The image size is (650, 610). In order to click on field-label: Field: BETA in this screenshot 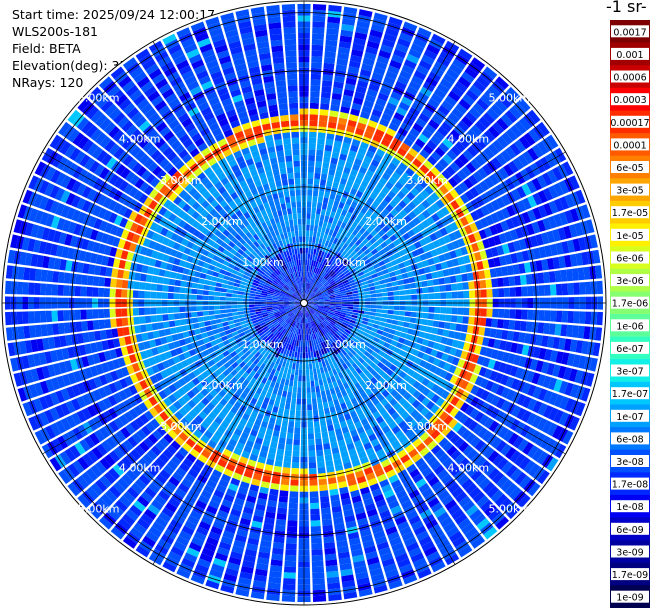, I will do `click(46, 48)`.